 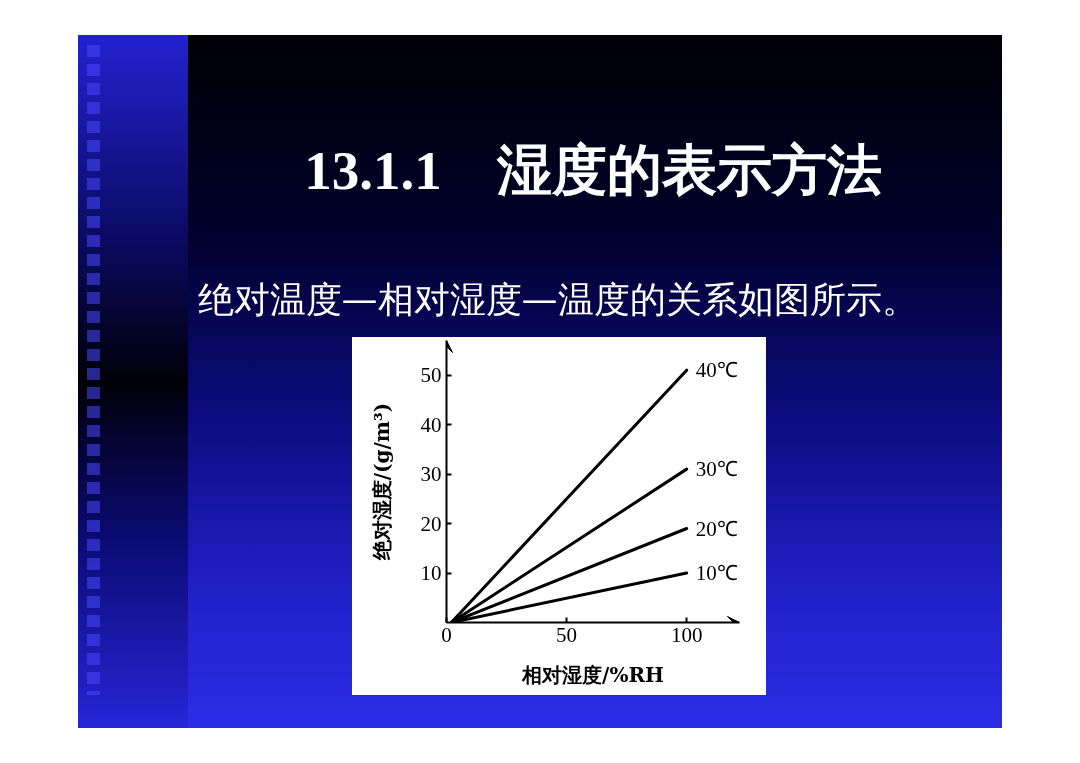 What do you see at coordinates (431, 523) in the screenshot?
I see `y-tick-label: 20` at bounding box center [431, 523].